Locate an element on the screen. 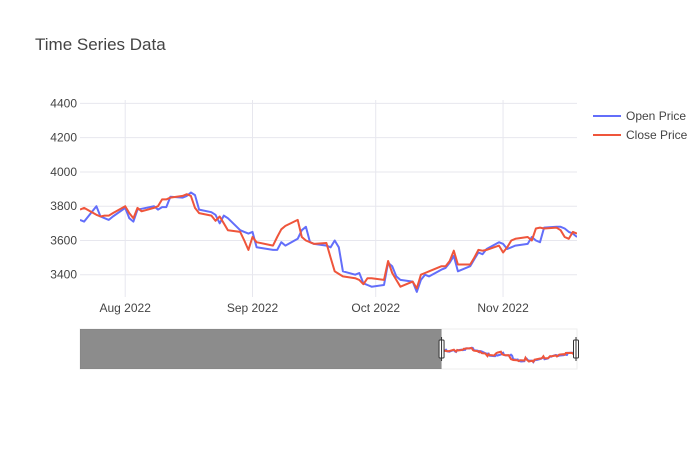  x-tick-label: Aug 2022 is located at coordinates (125, 308).